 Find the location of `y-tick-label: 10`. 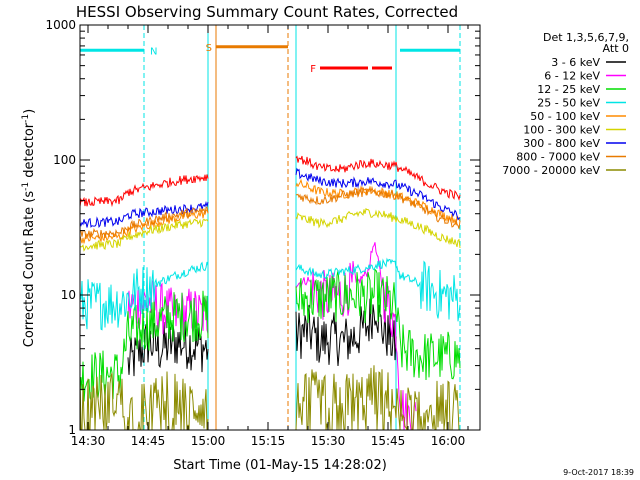

y-tick-label: 10 is located at coordinates (68, 295).